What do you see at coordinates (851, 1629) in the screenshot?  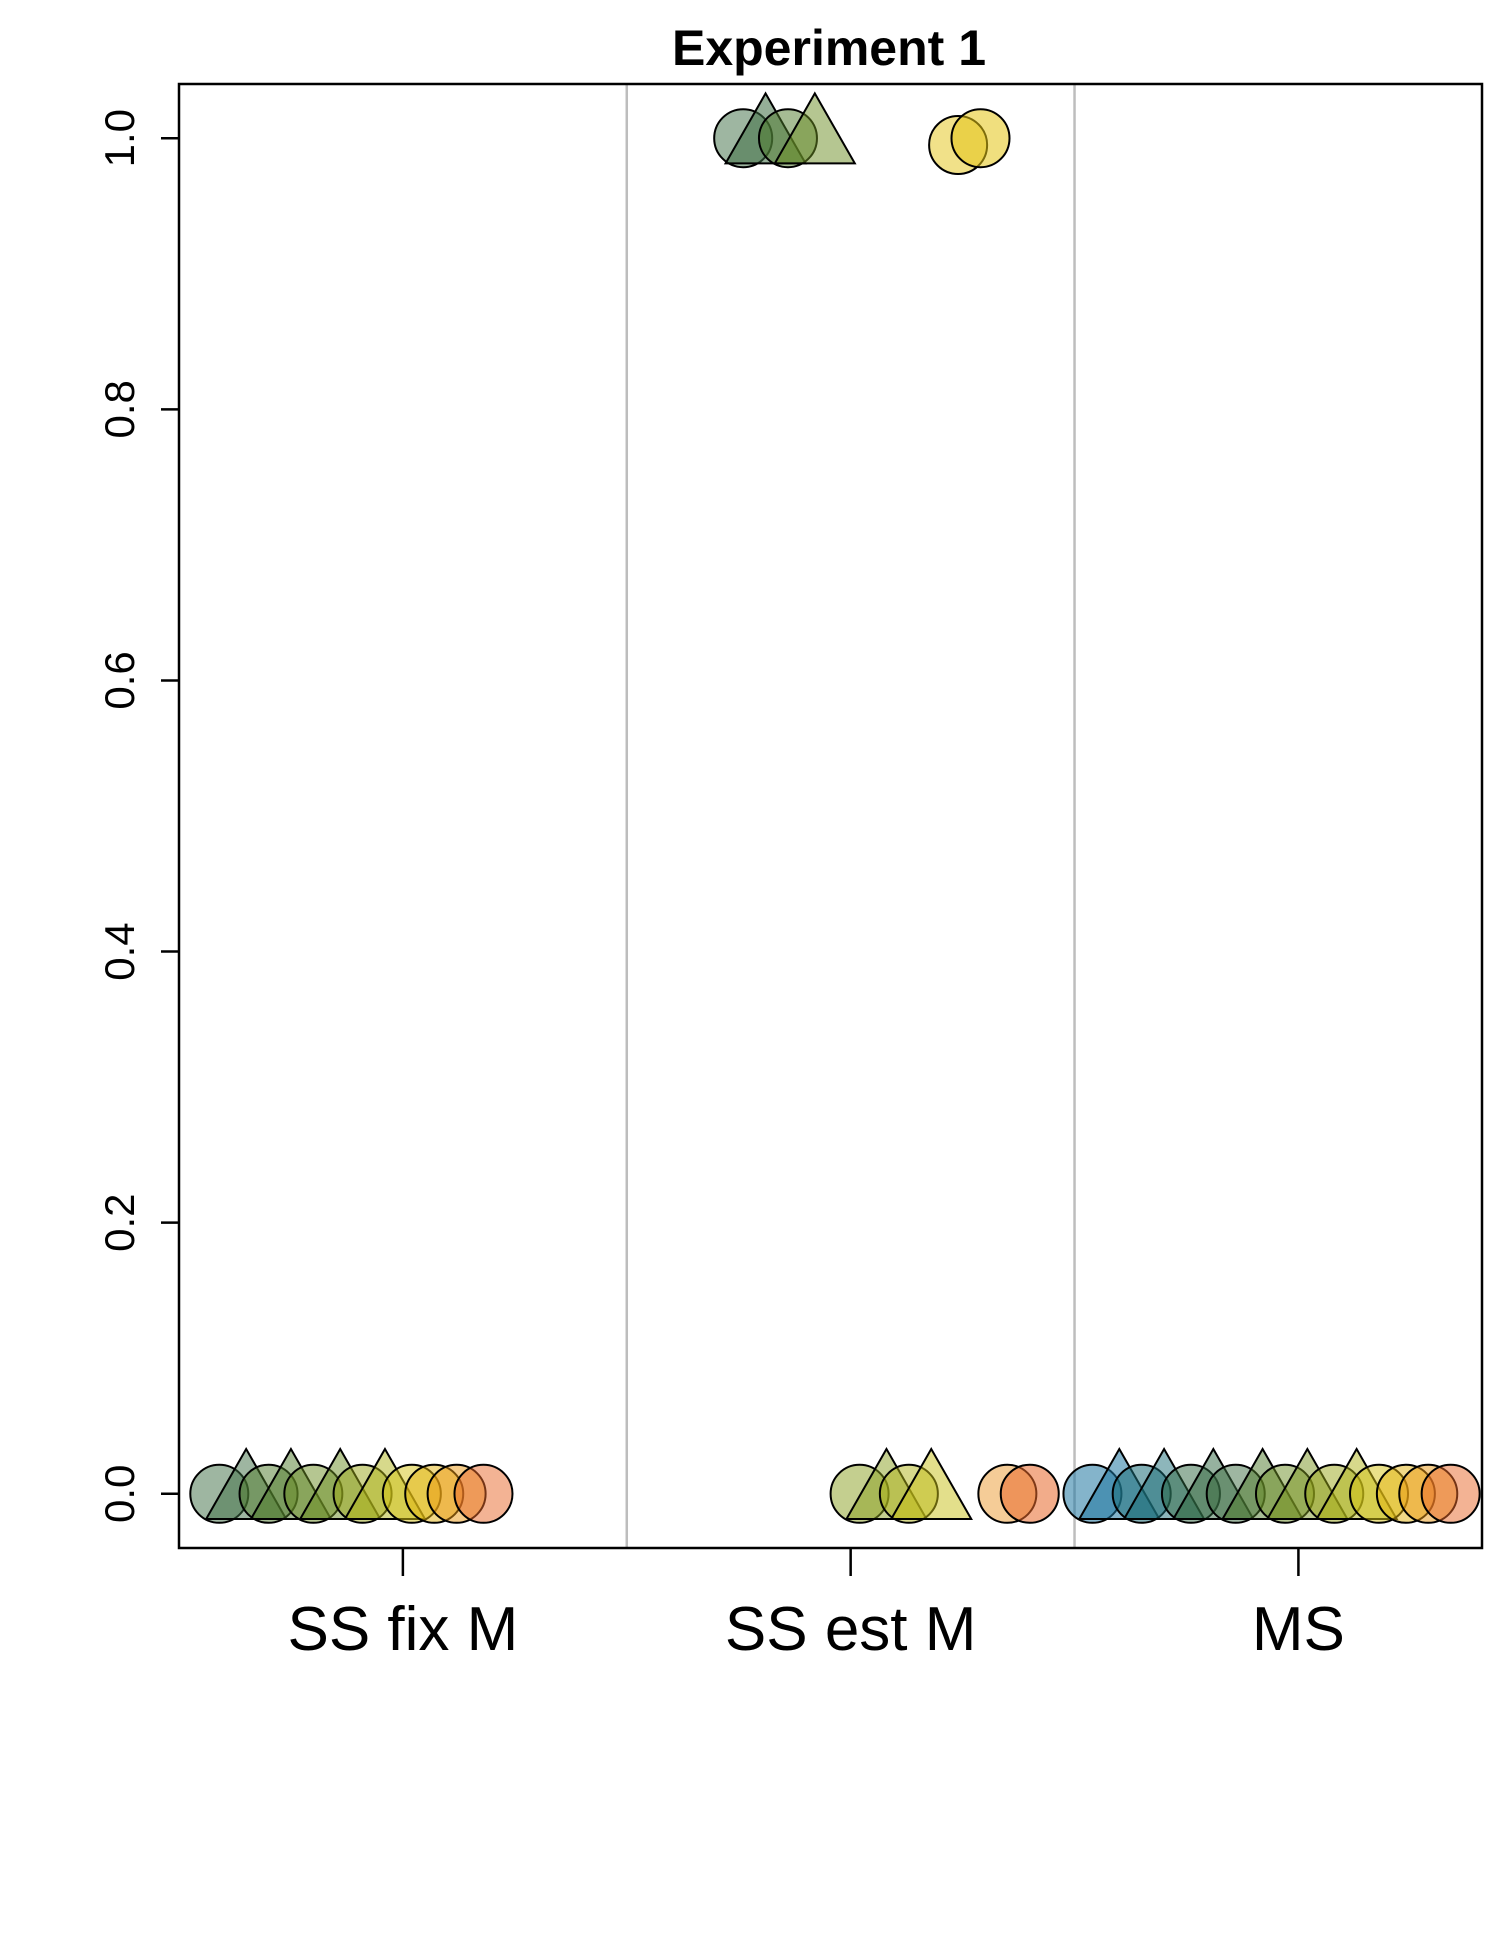 I see `x-category-label-1: SS est M` at bounding box center [851, 1629].